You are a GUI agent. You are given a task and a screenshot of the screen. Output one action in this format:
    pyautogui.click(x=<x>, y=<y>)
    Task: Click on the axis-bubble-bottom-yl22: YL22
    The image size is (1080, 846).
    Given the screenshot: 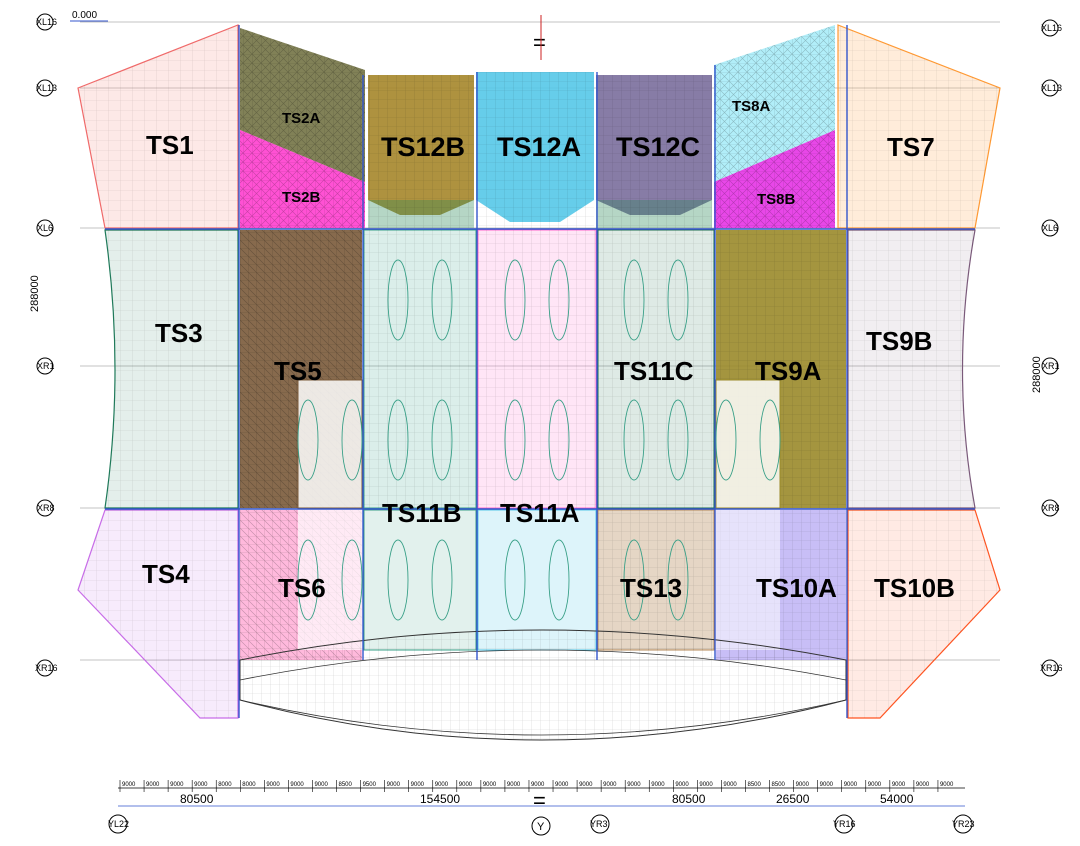 What is the action you would take?
    pyautogui.click(x=118, y=824)
    